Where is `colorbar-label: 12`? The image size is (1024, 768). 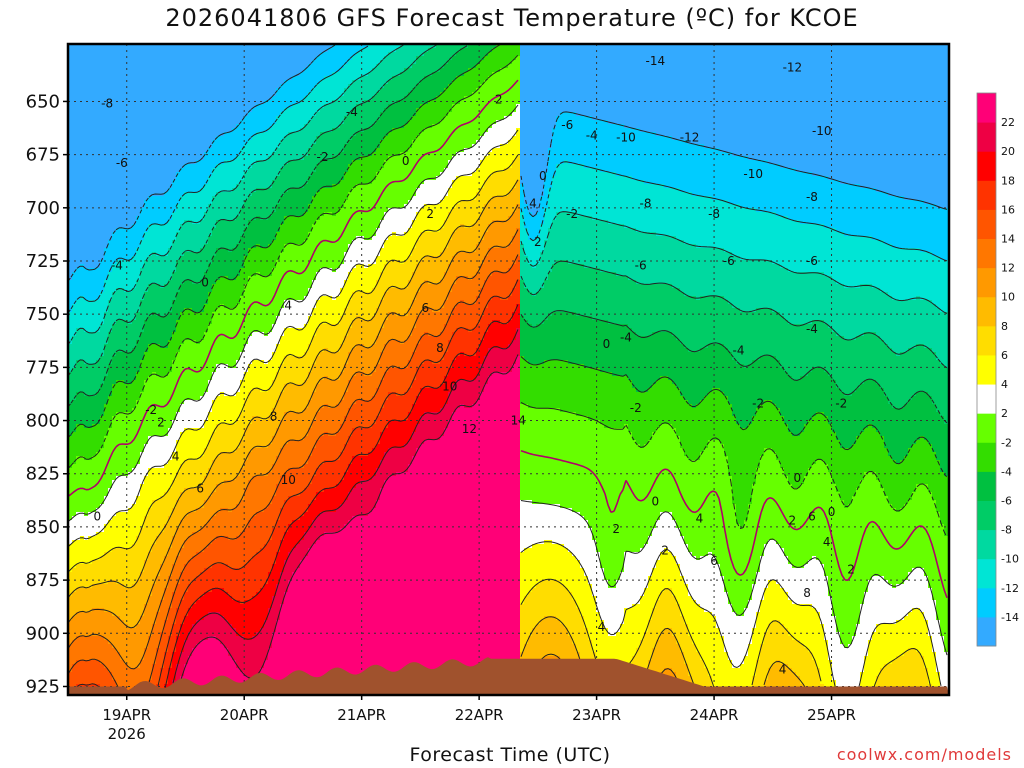
colorbar-label: 12 is located at coordinates (1008, 268).